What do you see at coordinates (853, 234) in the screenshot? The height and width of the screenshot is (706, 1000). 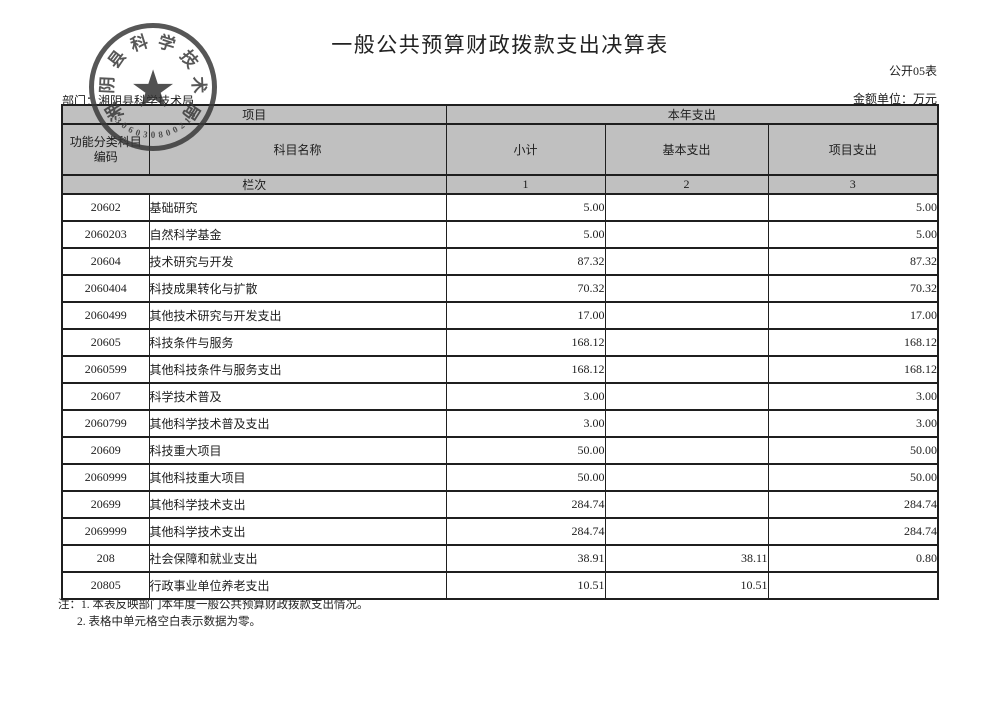 I see `project-cell: 5.00` at bounding box center [853, 234].